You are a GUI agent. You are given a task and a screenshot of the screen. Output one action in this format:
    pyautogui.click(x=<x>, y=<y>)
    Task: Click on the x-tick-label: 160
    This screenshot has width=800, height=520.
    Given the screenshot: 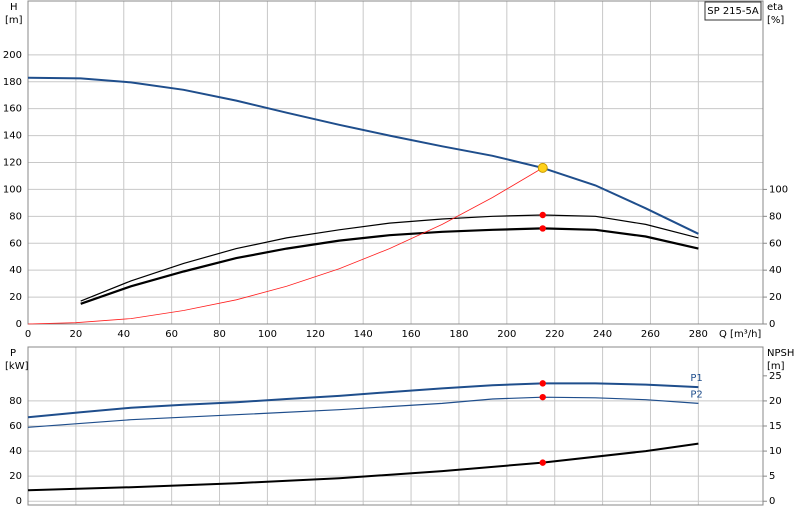 What is the action you would take?
    pyautogui.click(x=411, y=334)
    